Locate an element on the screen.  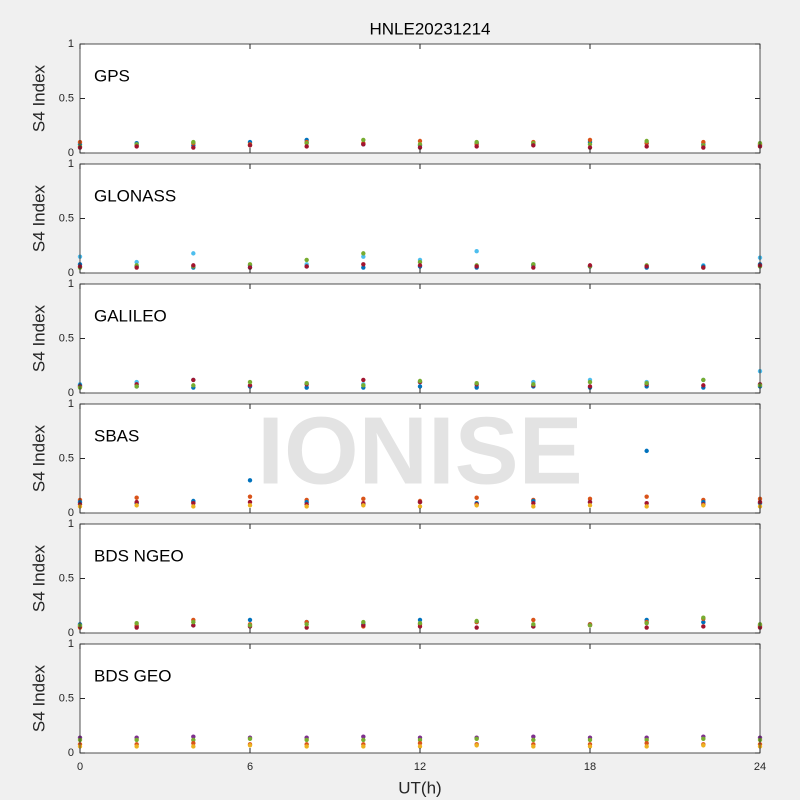
x-tick-label: 0 is located at coordinates (80, 767).